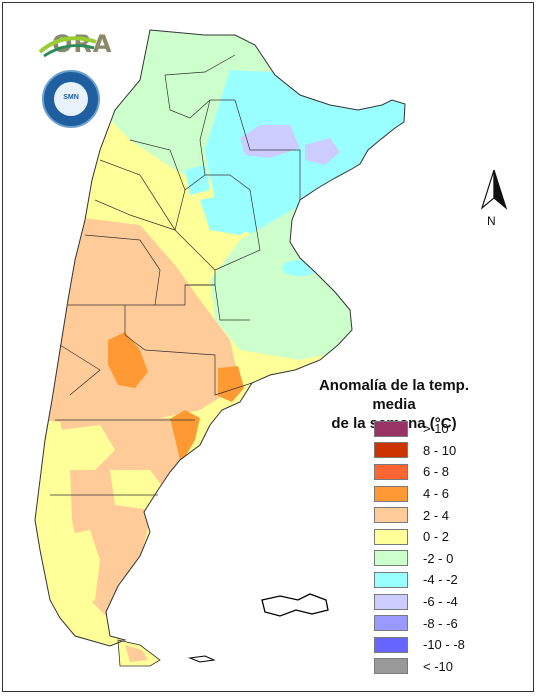 The image size is (538, 696). What do you see at coordinates (494, 189) in the screenshot?
I see `north-arrow-icon` at bounding box center [494, 189].